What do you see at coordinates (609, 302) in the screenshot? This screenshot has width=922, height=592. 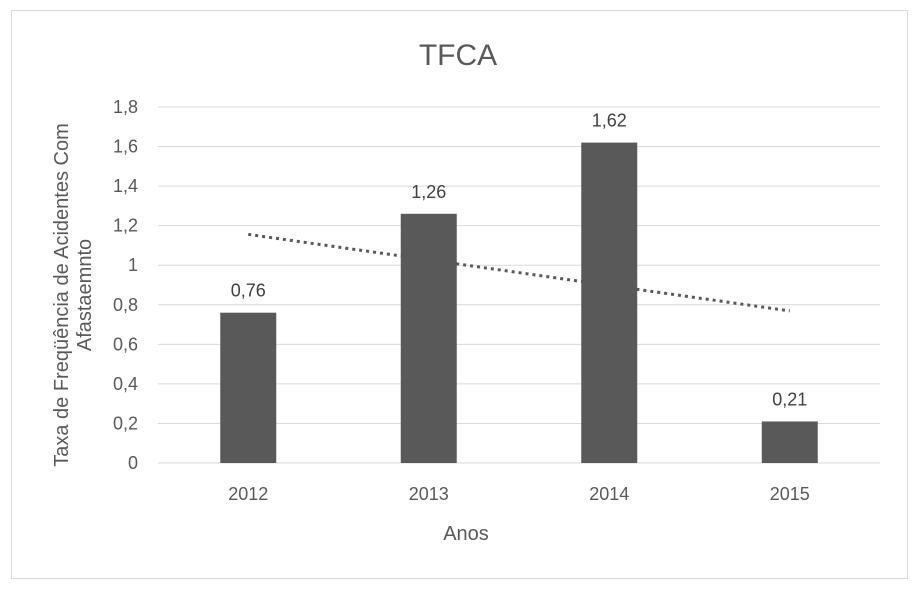 I see `bar-2014` at bounding box center [609, 302].